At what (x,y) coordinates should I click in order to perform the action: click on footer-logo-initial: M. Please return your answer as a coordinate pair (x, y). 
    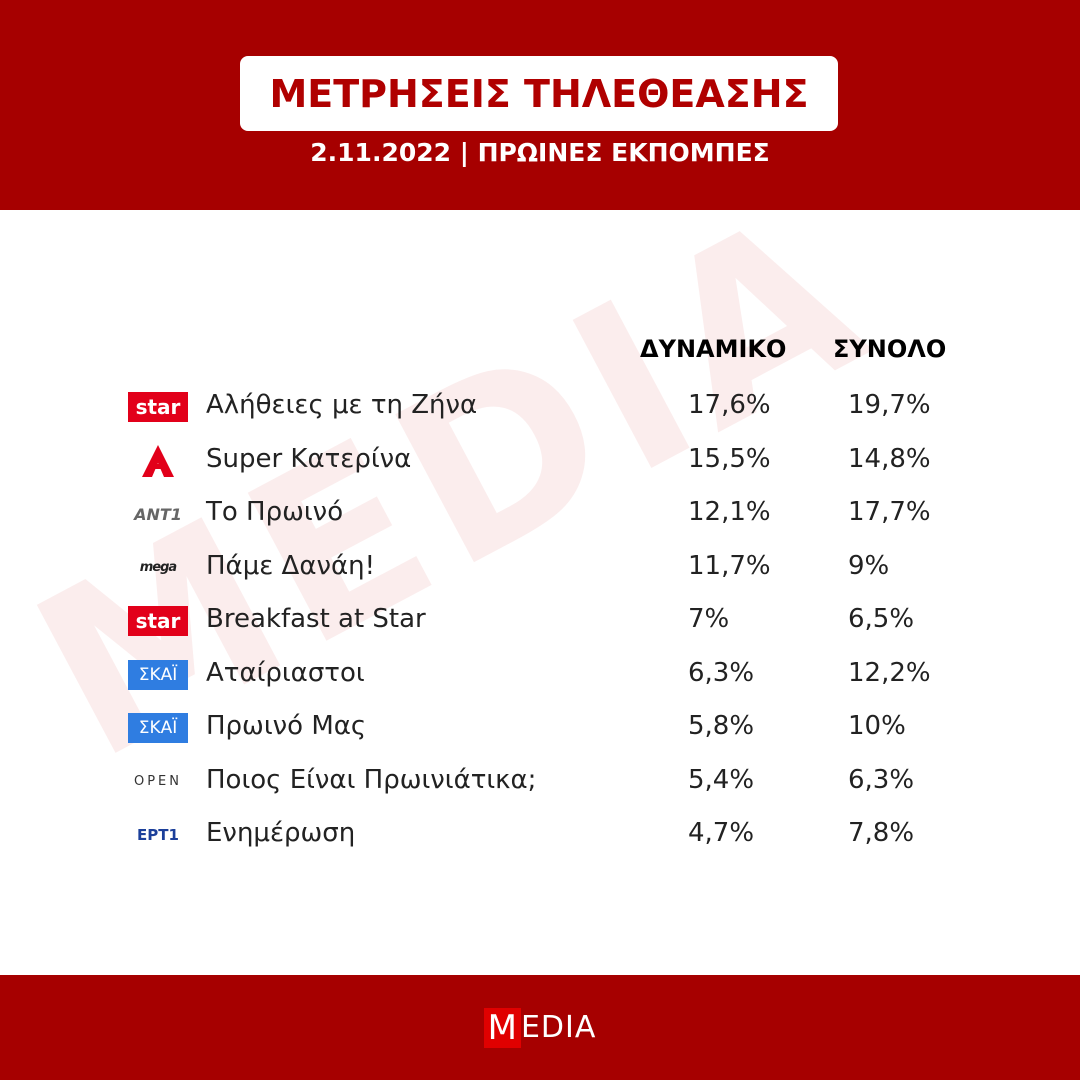
    Looking at the image, I should click on (502, 1027).